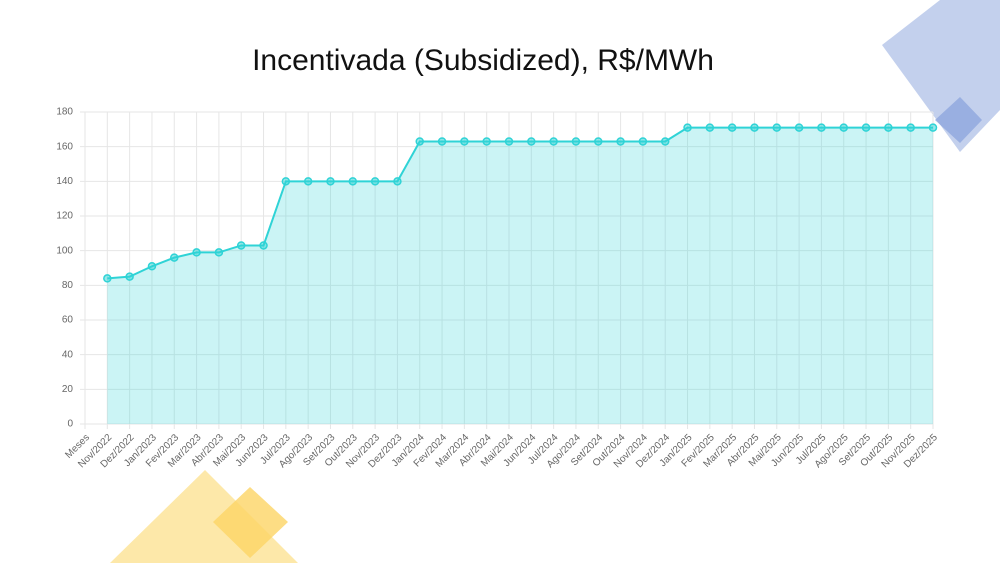 The image size is (1000, 563). I want to click on chart-title: Incentivada (Subsidized), R$/MWh, so click(483, 60).